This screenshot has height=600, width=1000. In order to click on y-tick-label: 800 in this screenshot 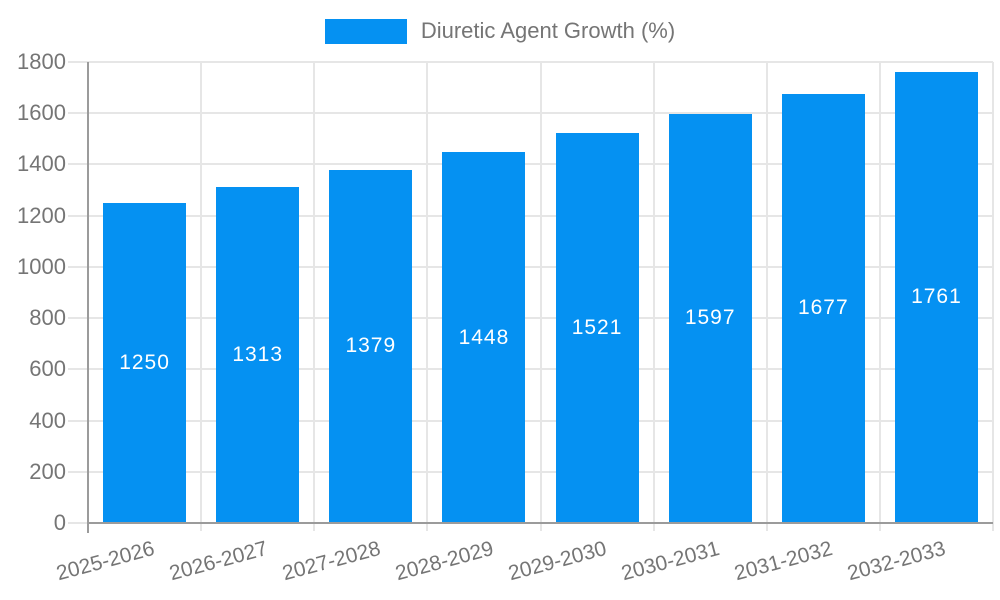, I will do `click(47, 318)`.